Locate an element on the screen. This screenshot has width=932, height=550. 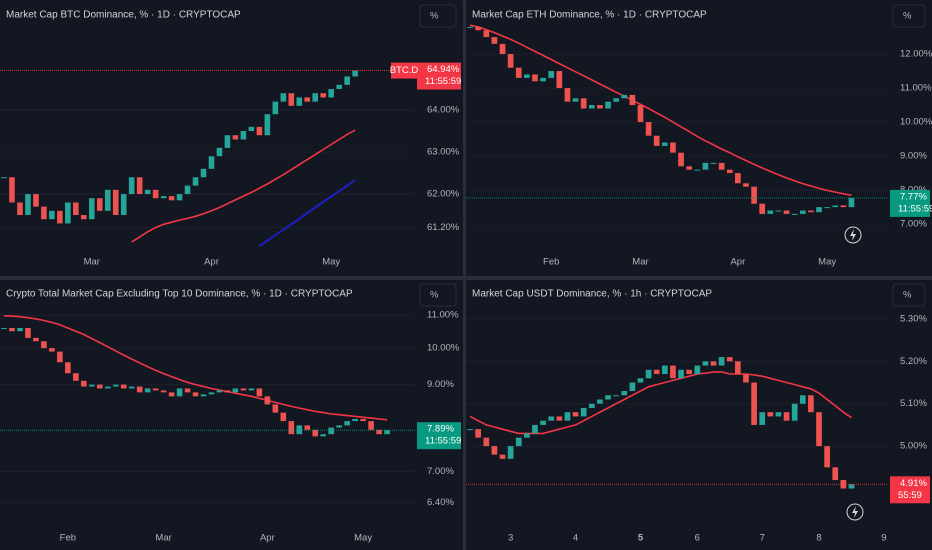
x-tick-label: 8 is located at coordinates (818, 538).